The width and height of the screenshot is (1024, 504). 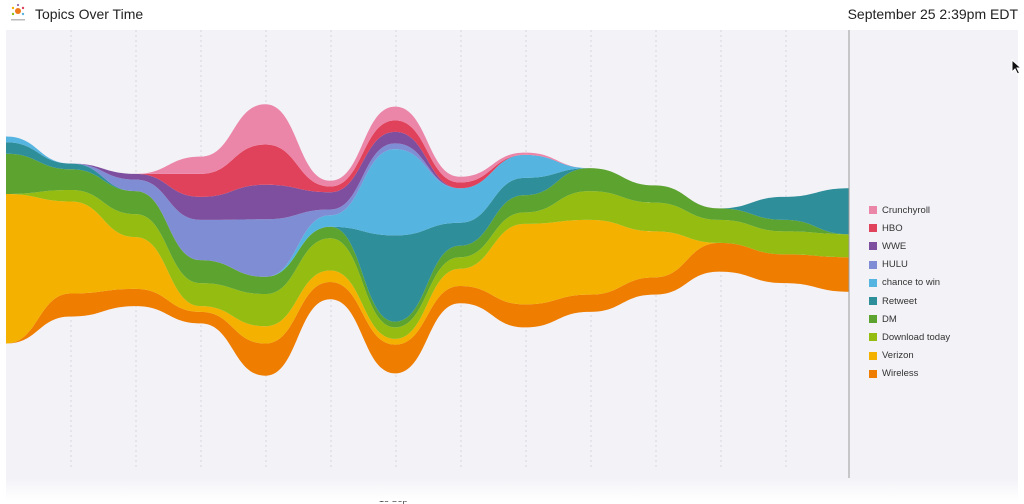 What do you see at coordinates (911, 283) in the screenshot?
I see `legend-label: chance to win` at bounding box center [911, 283].